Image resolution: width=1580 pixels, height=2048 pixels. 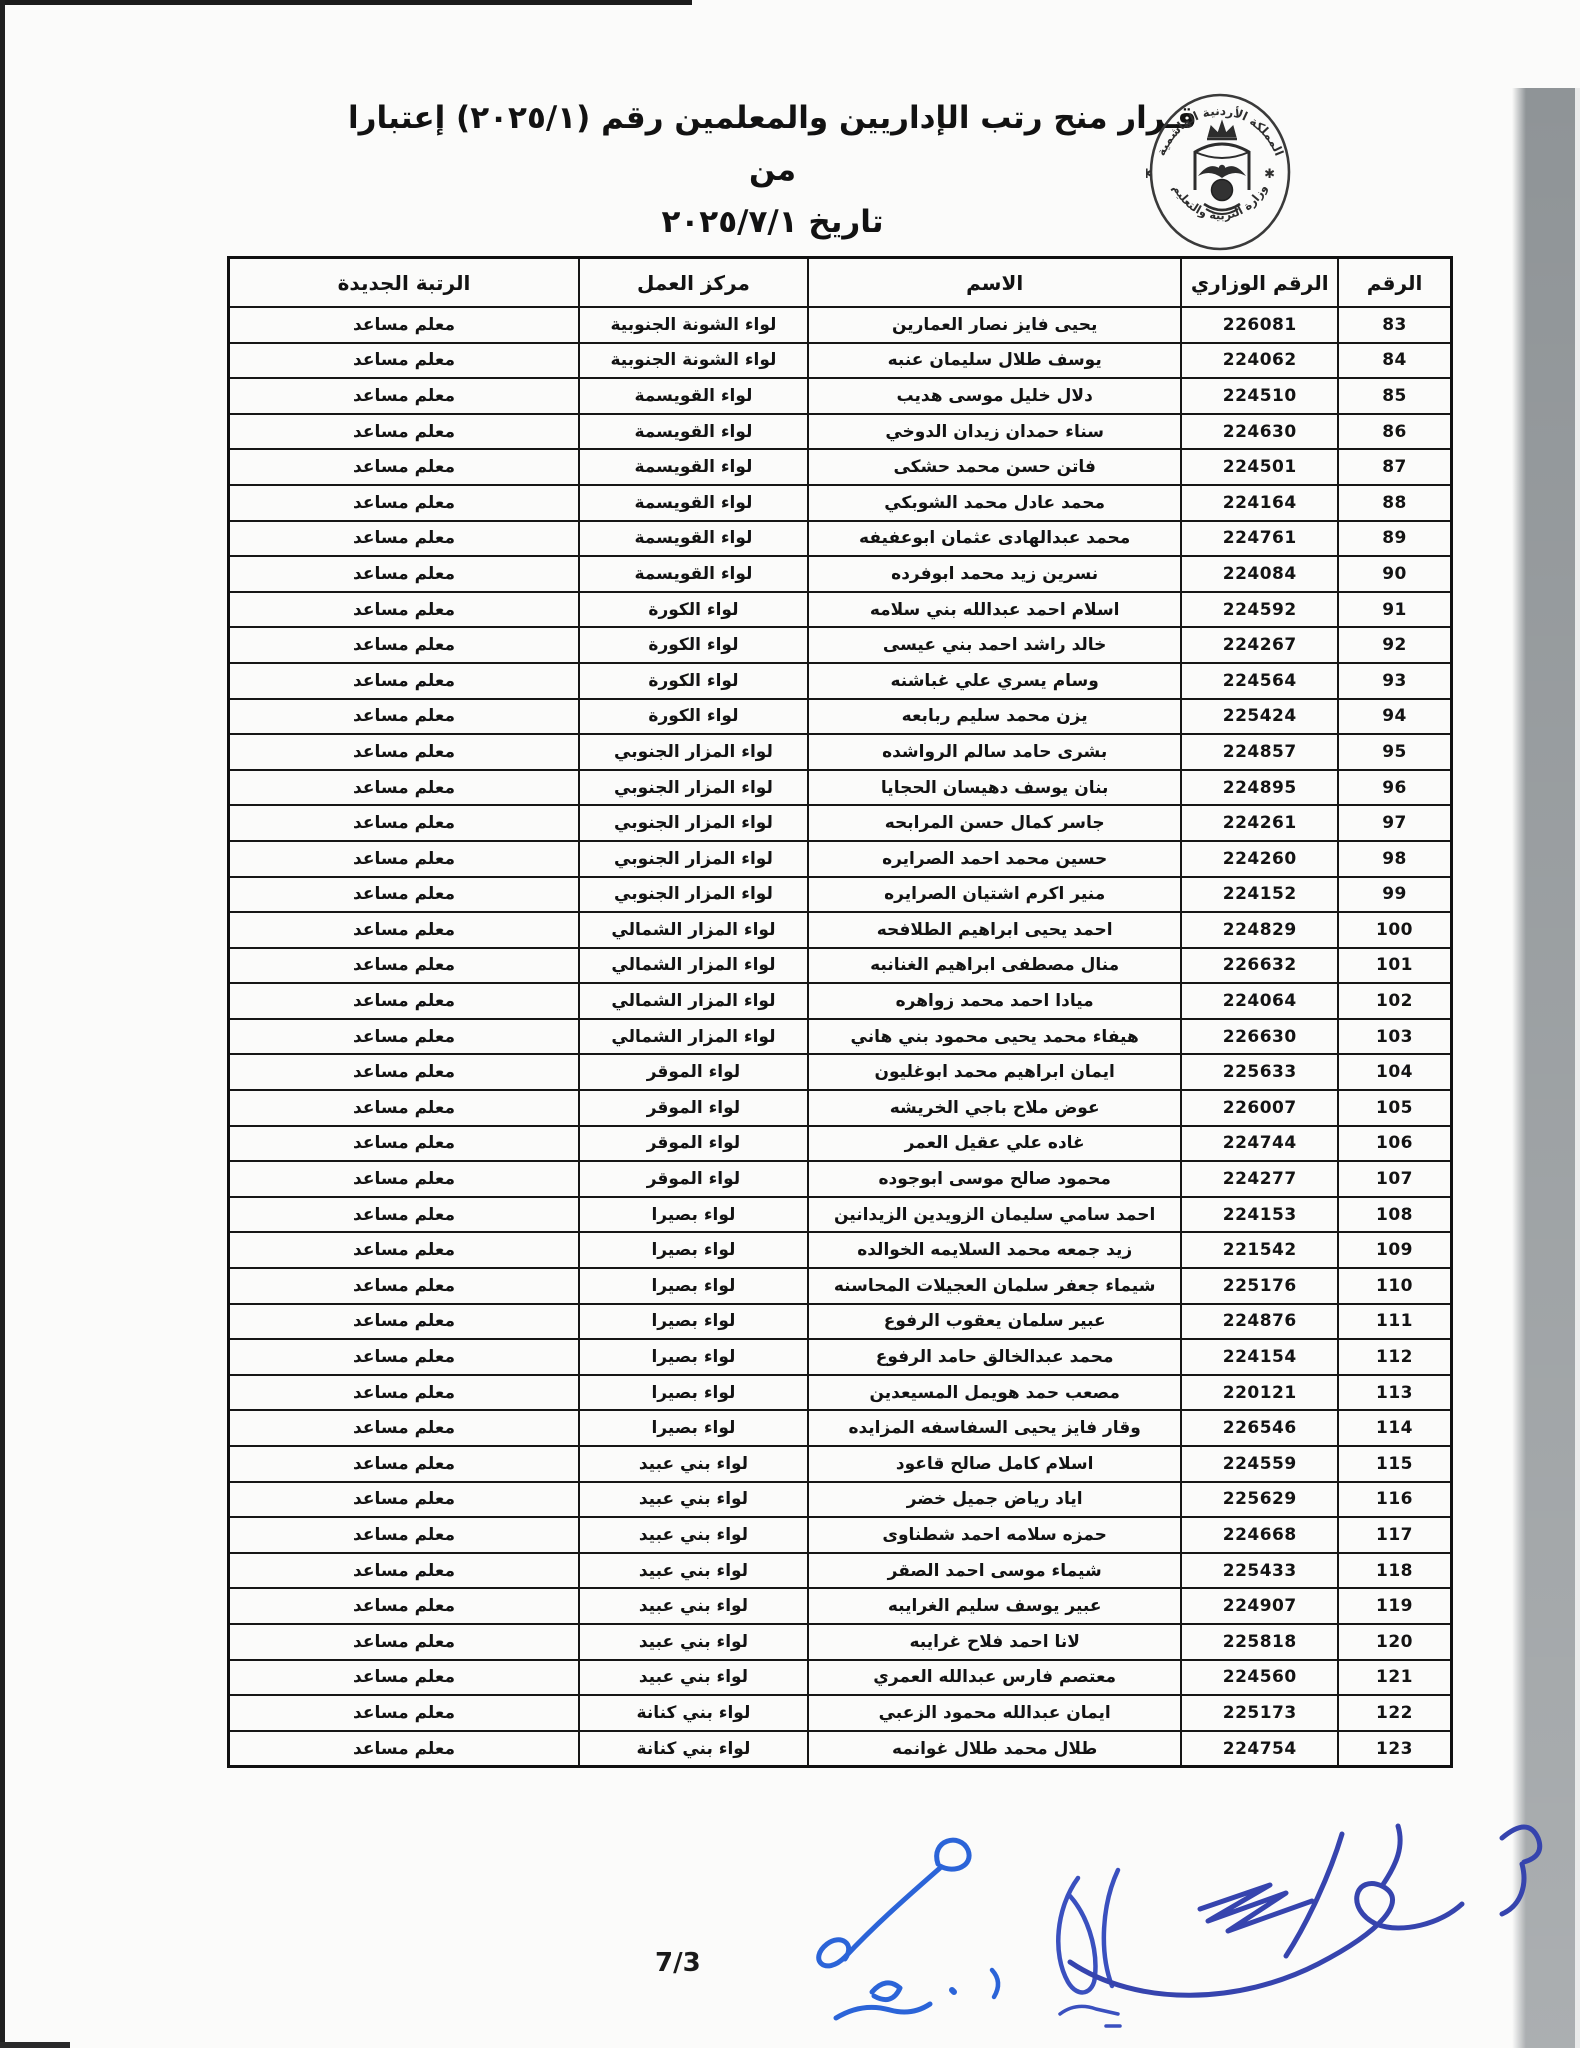 What do you see at coordinates (1395, 609) in the screenshot?
I see `cell-row-number: 91` at bounding box center [1395, 609].